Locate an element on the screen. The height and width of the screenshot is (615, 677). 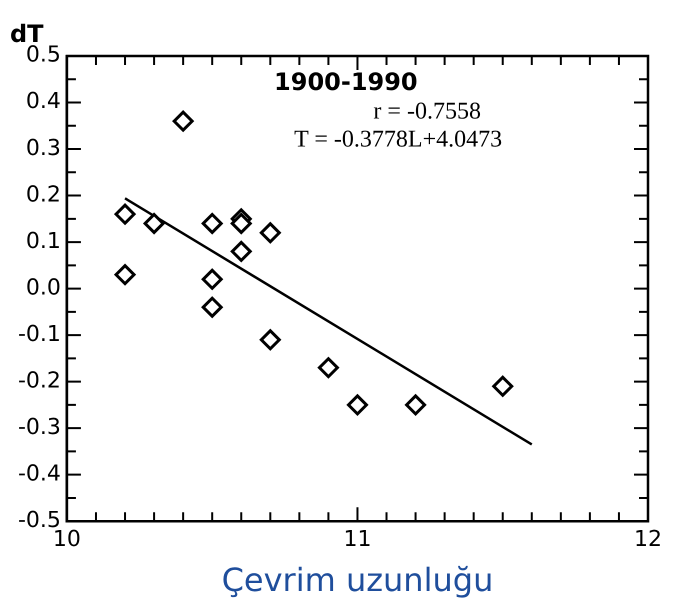
annotation: r = -0.7558 is located at coordinates (427, 111).